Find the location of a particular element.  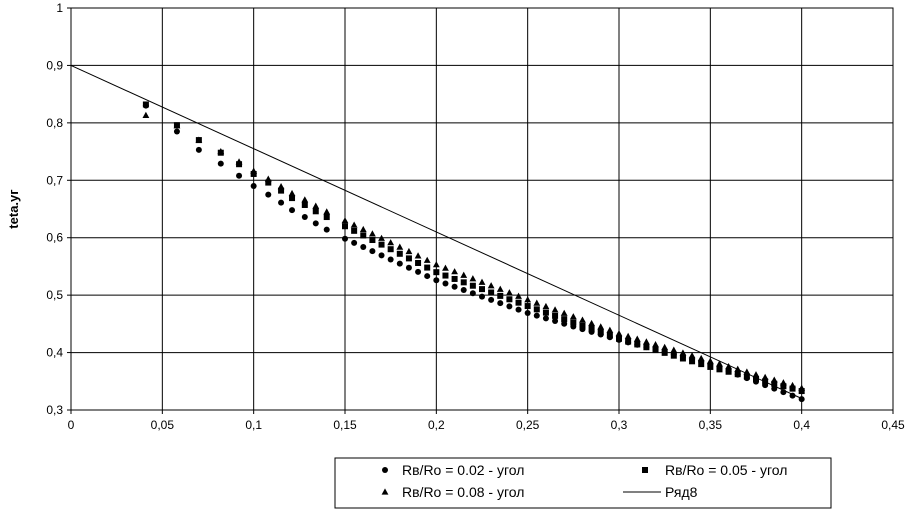

legend-label: Ряд8 is located at coordinates (681, 492).